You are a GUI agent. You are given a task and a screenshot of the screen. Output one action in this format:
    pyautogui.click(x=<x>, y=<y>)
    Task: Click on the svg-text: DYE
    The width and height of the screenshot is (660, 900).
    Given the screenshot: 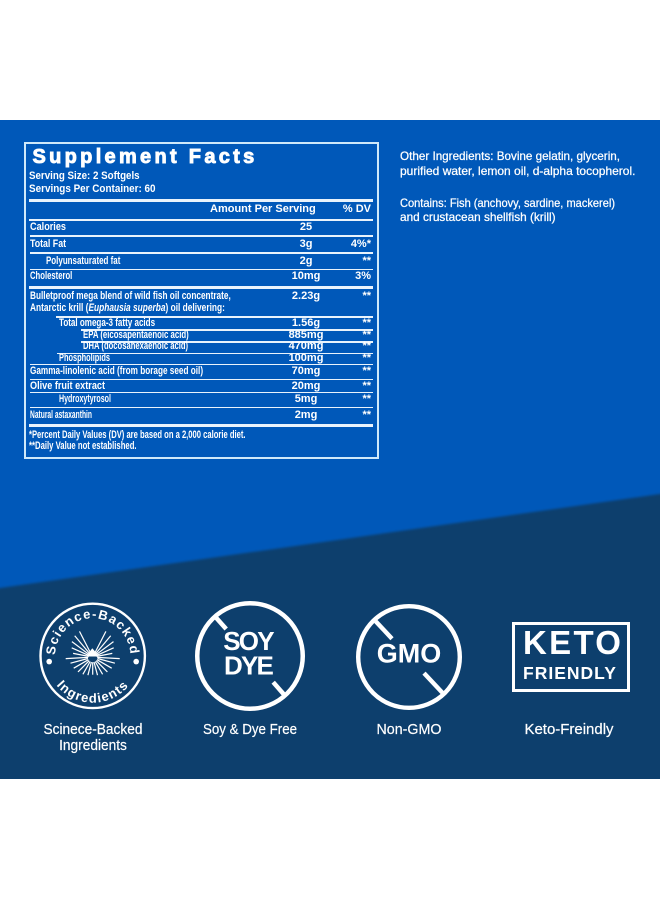 What is the action you would take?
    pyautogui.click(x=249, y=666)
    